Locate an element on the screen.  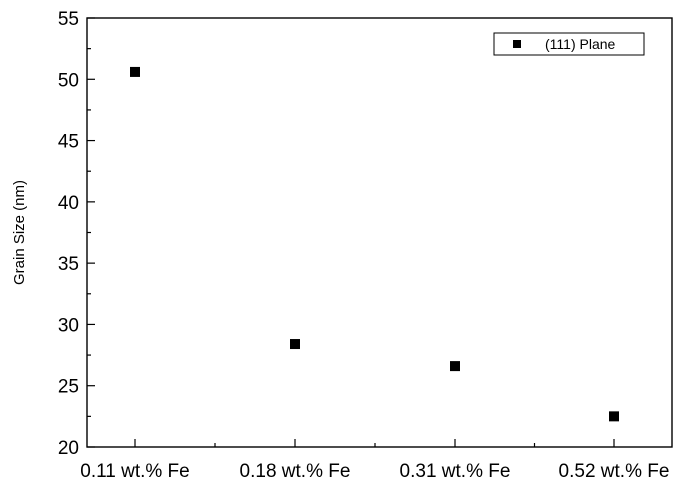
y-tick-label: 55 is located at coordinates (68, 19).